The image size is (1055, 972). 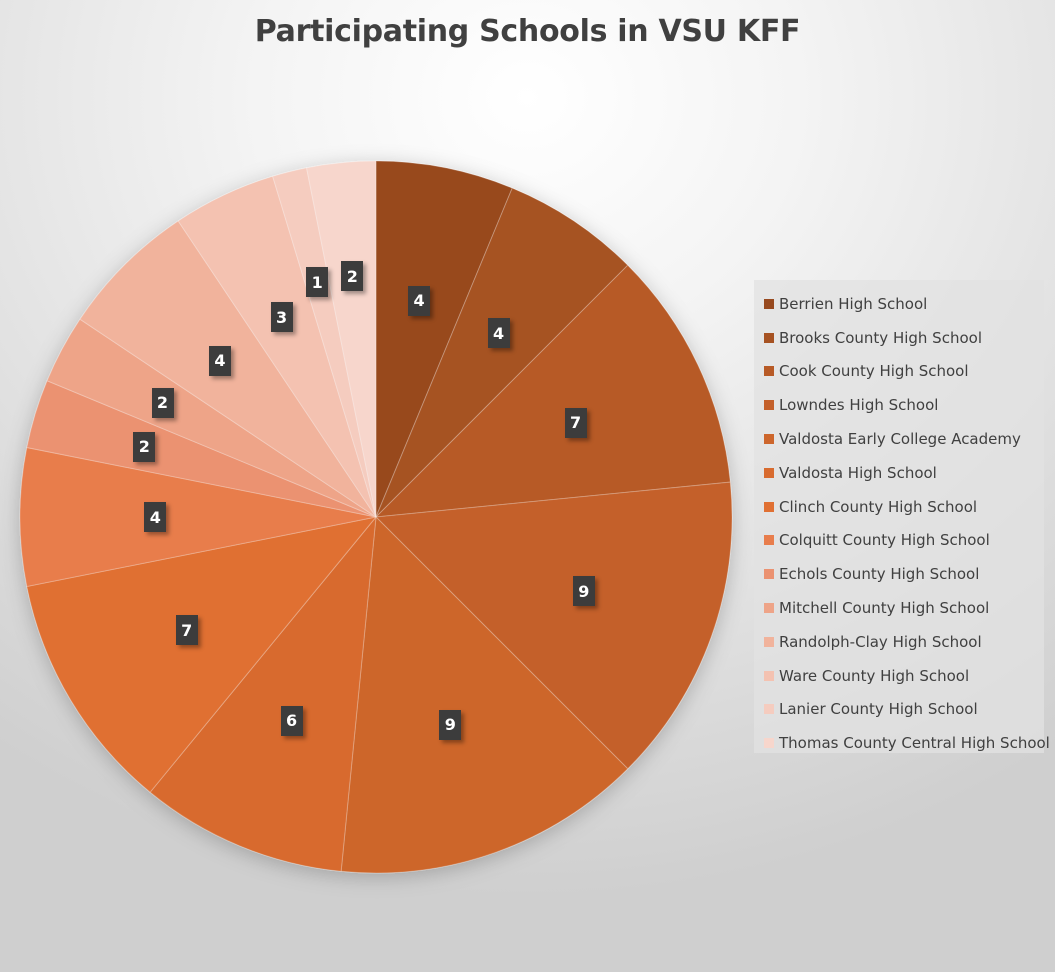 I want to click on legend-label: Valdosta Early College Academy, so click(x=900, y=439).